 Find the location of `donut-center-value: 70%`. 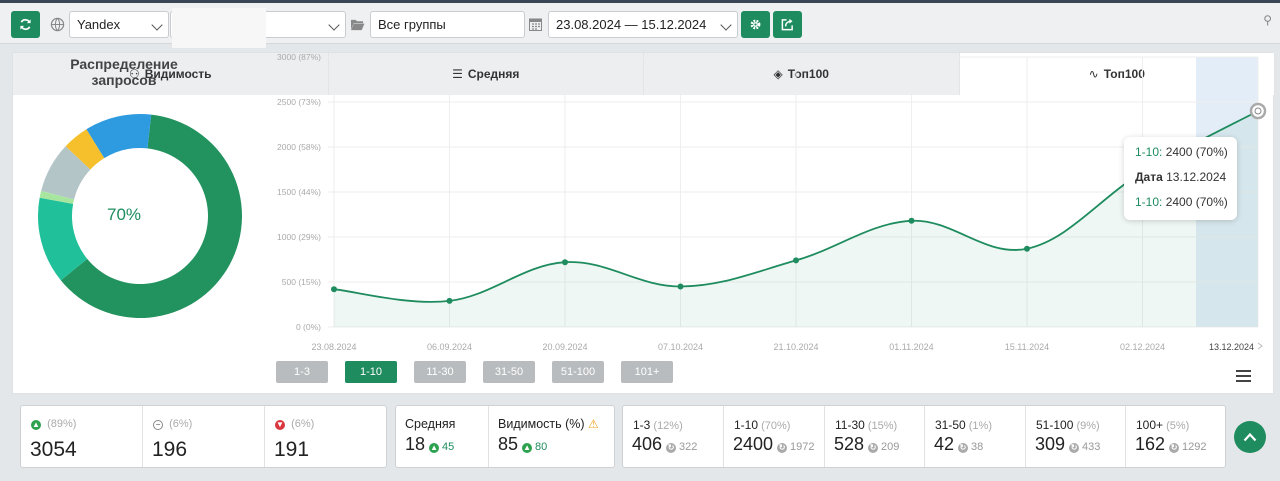

donut-center-value: 70% is located at coordinates (124, 214).